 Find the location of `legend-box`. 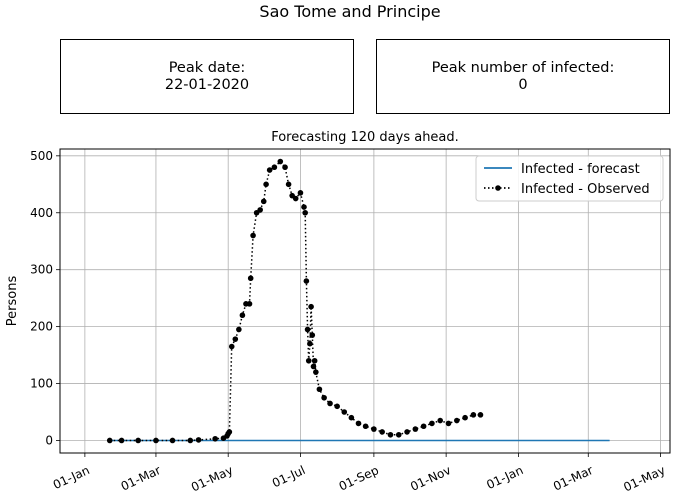

legend-box is located at coordinates (569, 178).